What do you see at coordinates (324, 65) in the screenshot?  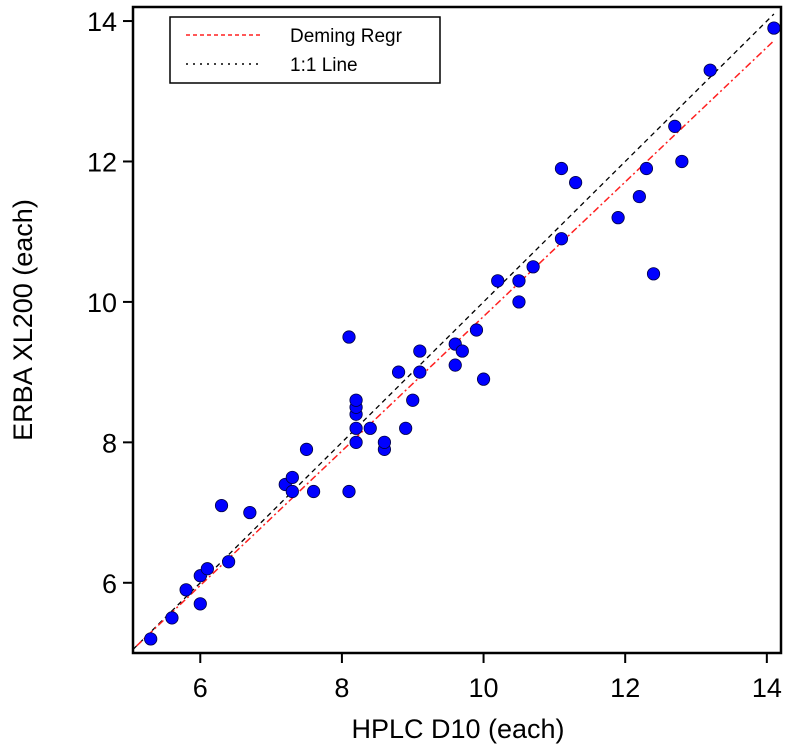 I see `legend-label-identity: 1:1 Line` at bounding box center [324, 65].